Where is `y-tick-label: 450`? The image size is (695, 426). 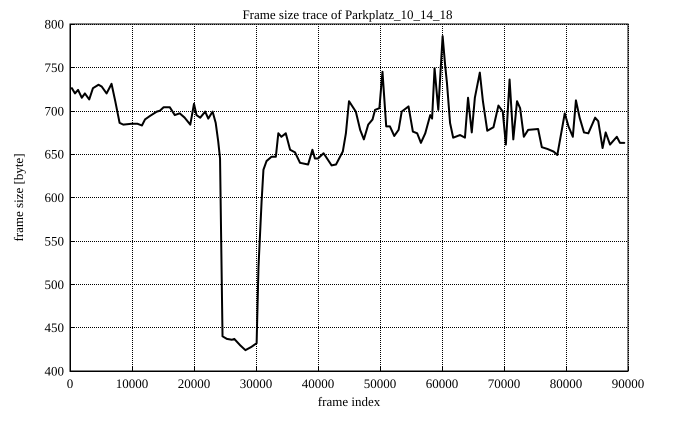 y-tick-label: 450 is located at coordinates (54, 328).